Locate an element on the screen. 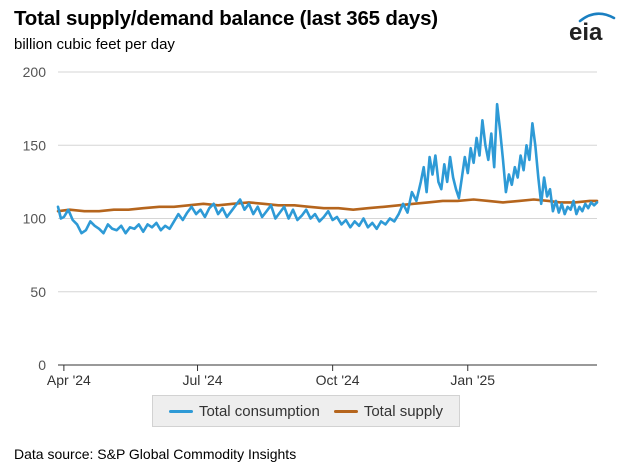 This screenshot has width=626, height=474. x-tick-label: Jan '25 is located at coordinates (472, 380).